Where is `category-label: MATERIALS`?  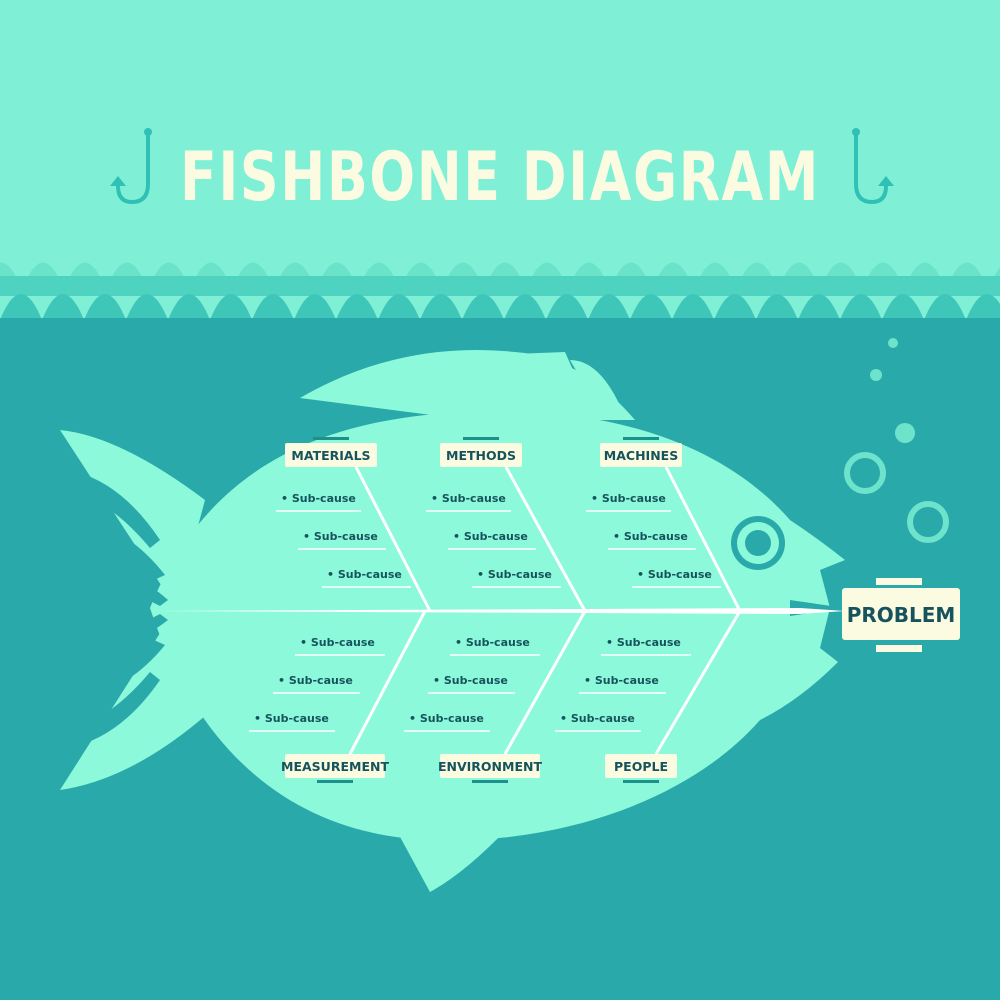 category-label: MATERIALS is located at coordinates (330, 455).